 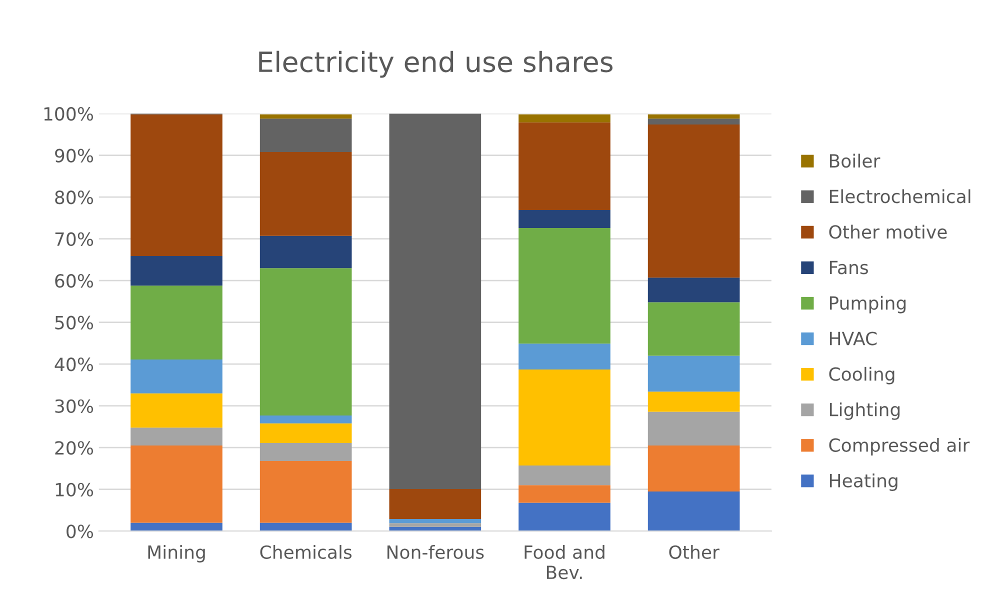 What do you see at coordinates (900, 196) in the screenshot?
I see `legend-label: Electrochemical` at bounding box center [900, 196].